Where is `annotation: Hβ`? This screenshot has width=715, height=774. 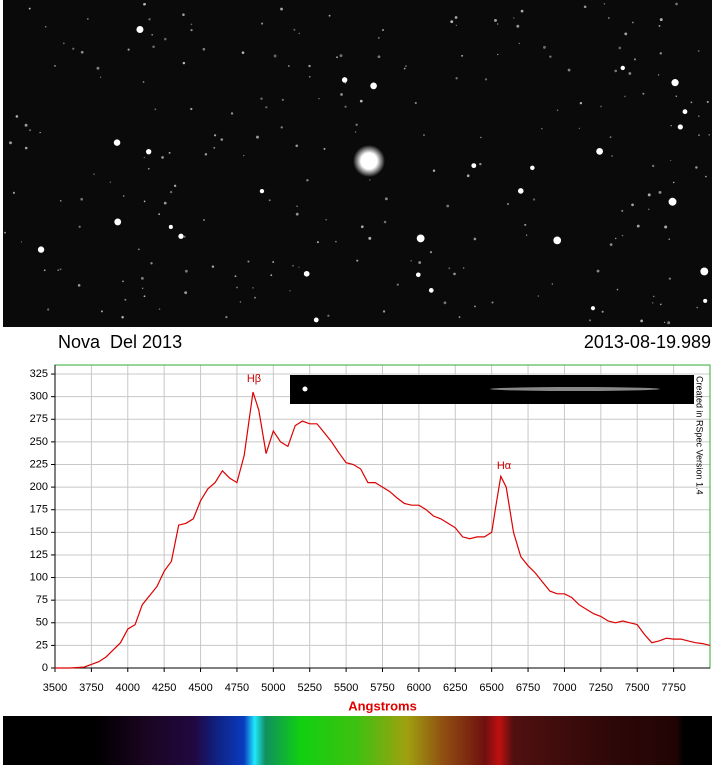 annotation: Hβ is located at coordinates (254, 379).